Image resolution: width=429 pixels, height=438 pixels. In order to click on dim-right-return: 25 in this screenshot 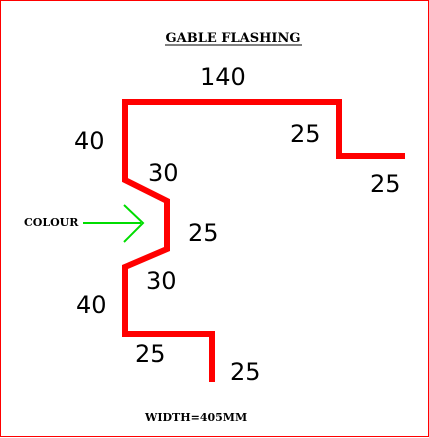, I will do `click(385, 184)`.